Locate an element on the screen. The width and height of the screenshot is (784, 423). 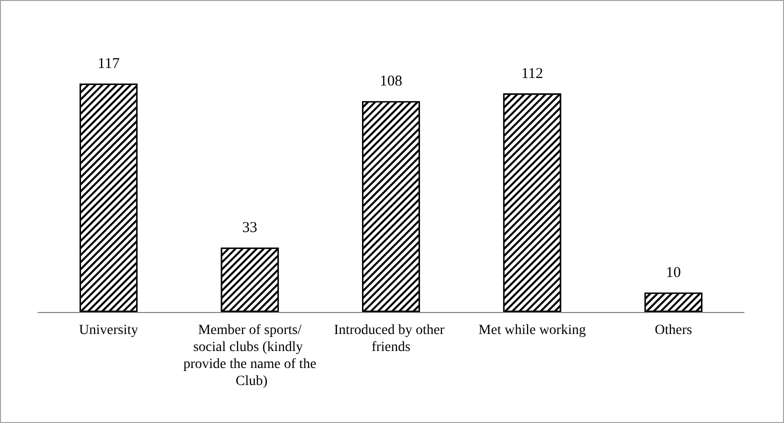
data-label: 112 is located at coordinates (532, 74).